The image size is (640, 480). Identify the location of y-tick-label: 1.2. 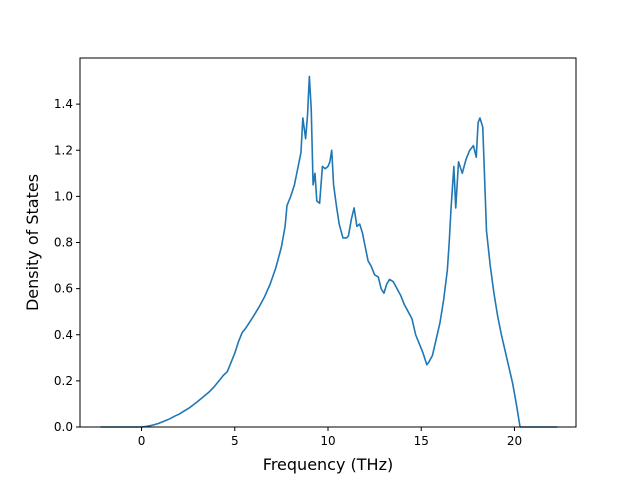
(63, 150).